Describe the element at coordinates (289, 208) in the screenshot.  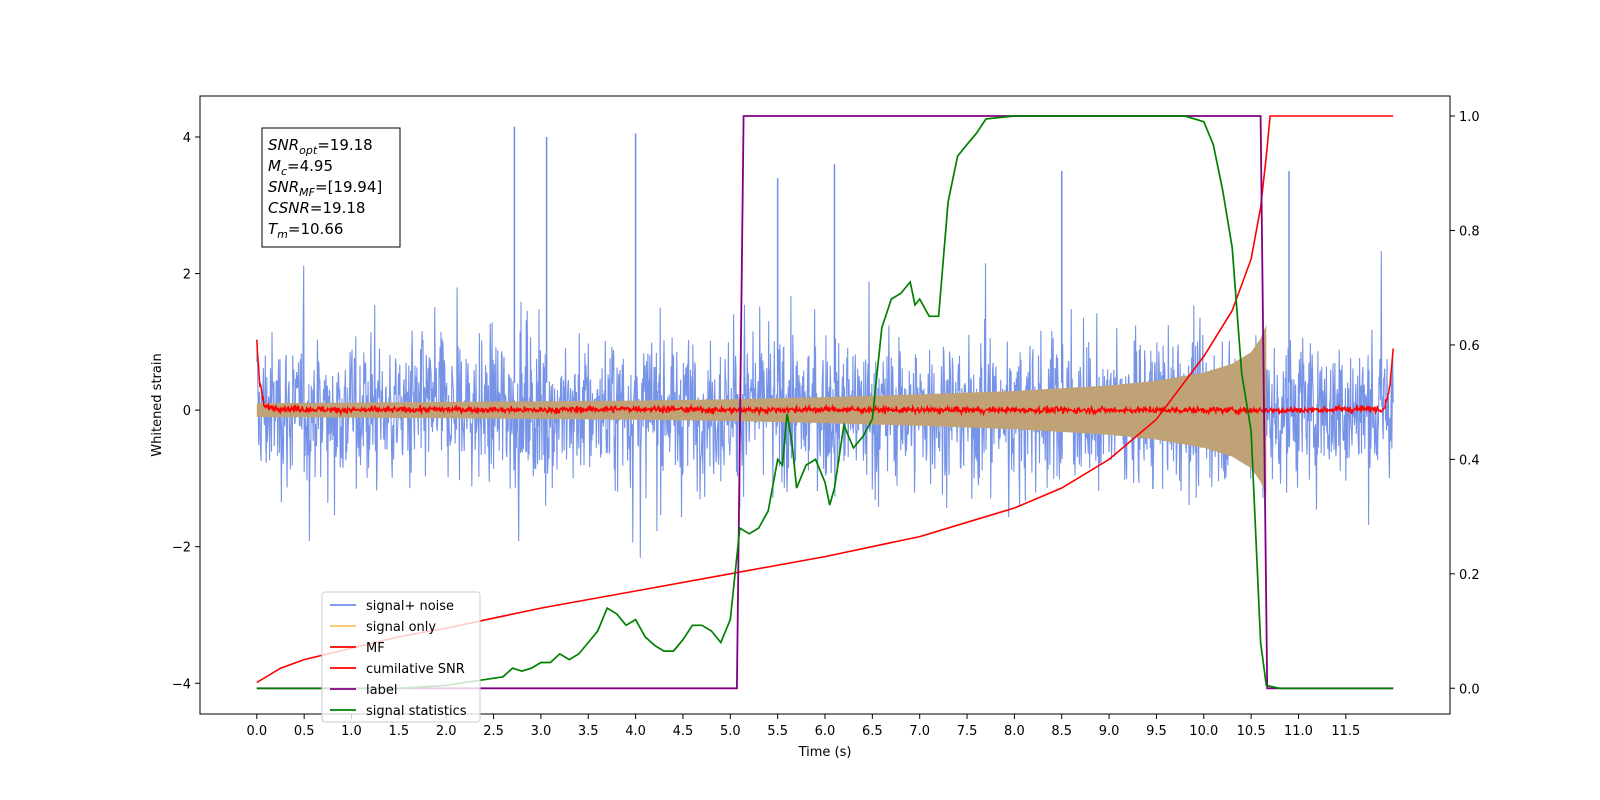
I see `annotation-variable: CSNR` at that location.